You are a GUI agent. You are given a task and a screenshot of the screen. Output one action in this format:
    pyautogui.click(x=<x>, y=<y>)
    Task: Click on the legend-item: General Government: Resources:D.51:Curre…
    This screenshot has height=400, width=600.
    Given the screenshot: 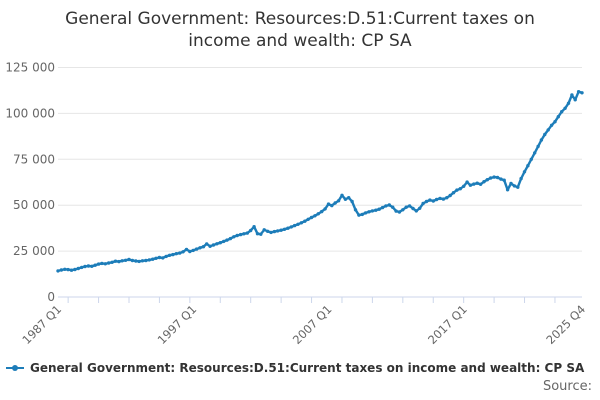 What is the action you would take?
    pyautogui.click(x=295, y=368)
    